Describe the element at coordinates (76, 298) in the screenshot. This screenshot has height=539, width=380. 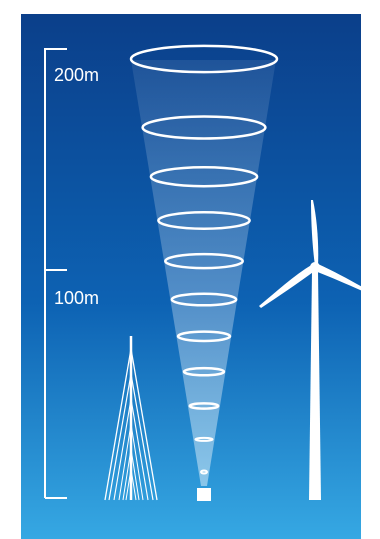
I see `scale-label-100: 100m` at that location.